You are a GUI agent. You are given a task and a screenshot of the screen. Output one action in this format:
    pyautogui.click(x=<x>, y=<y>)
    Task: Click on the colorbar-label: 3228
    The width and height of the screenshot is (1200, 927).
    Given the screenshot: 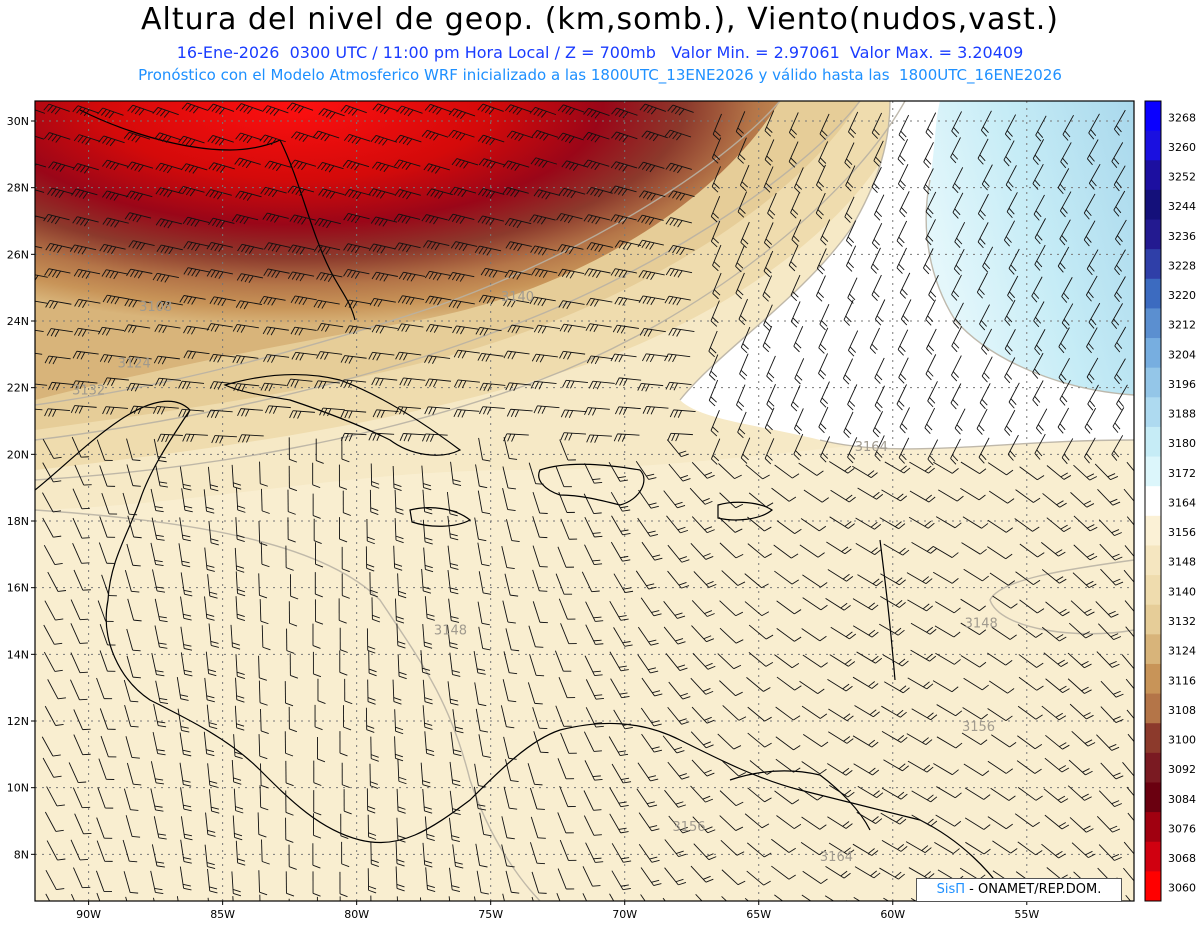 What is the action you would take?
    pyautogui.click(x=1182, y=265)
    